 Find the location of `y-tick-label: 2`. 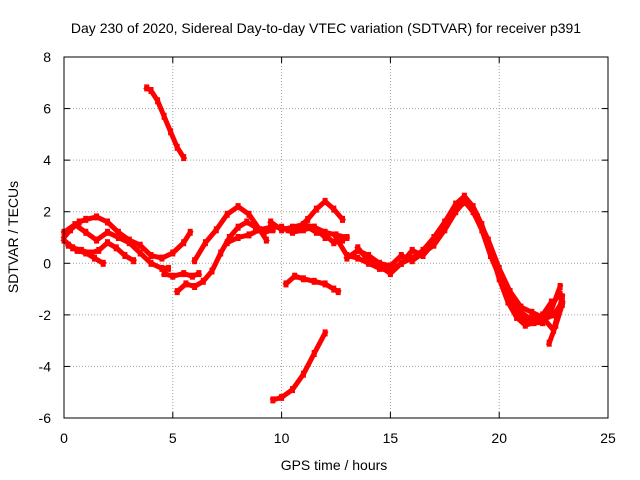

y-tick-label: 2 is located at coordinates (47, 212).